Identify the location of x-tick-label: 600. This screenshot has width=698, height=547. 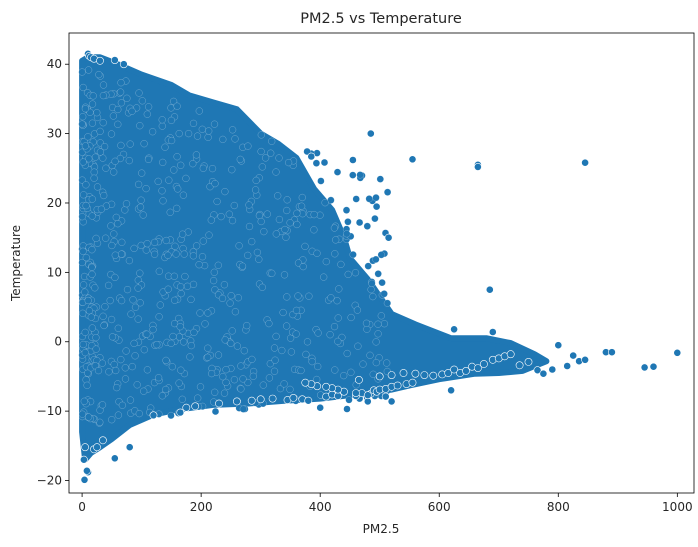
(439, 507).